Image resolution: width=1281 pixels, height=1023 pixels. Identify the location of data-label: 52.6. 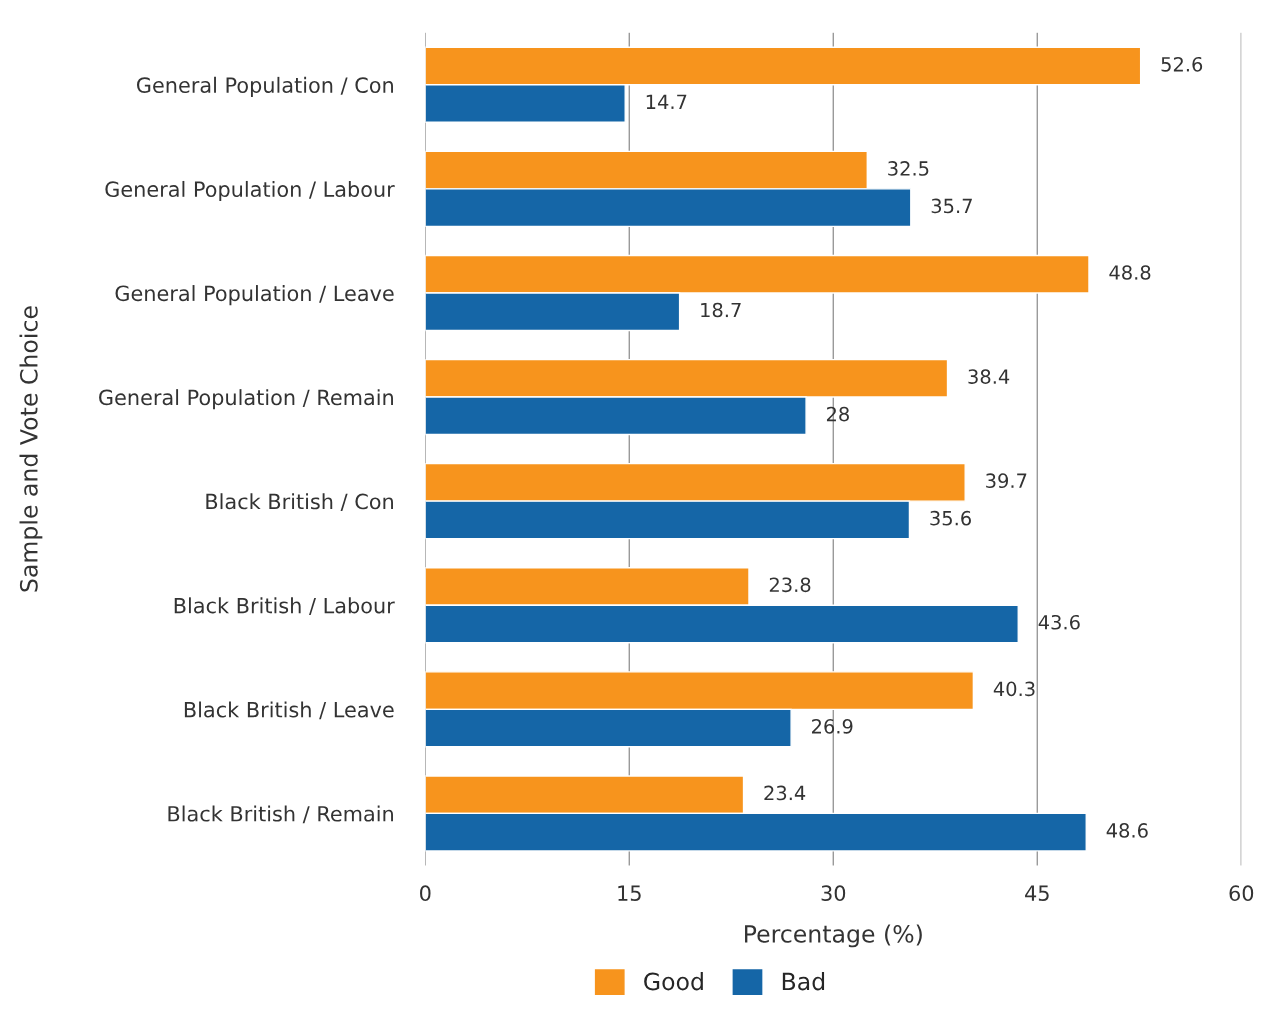
(1182, 64).